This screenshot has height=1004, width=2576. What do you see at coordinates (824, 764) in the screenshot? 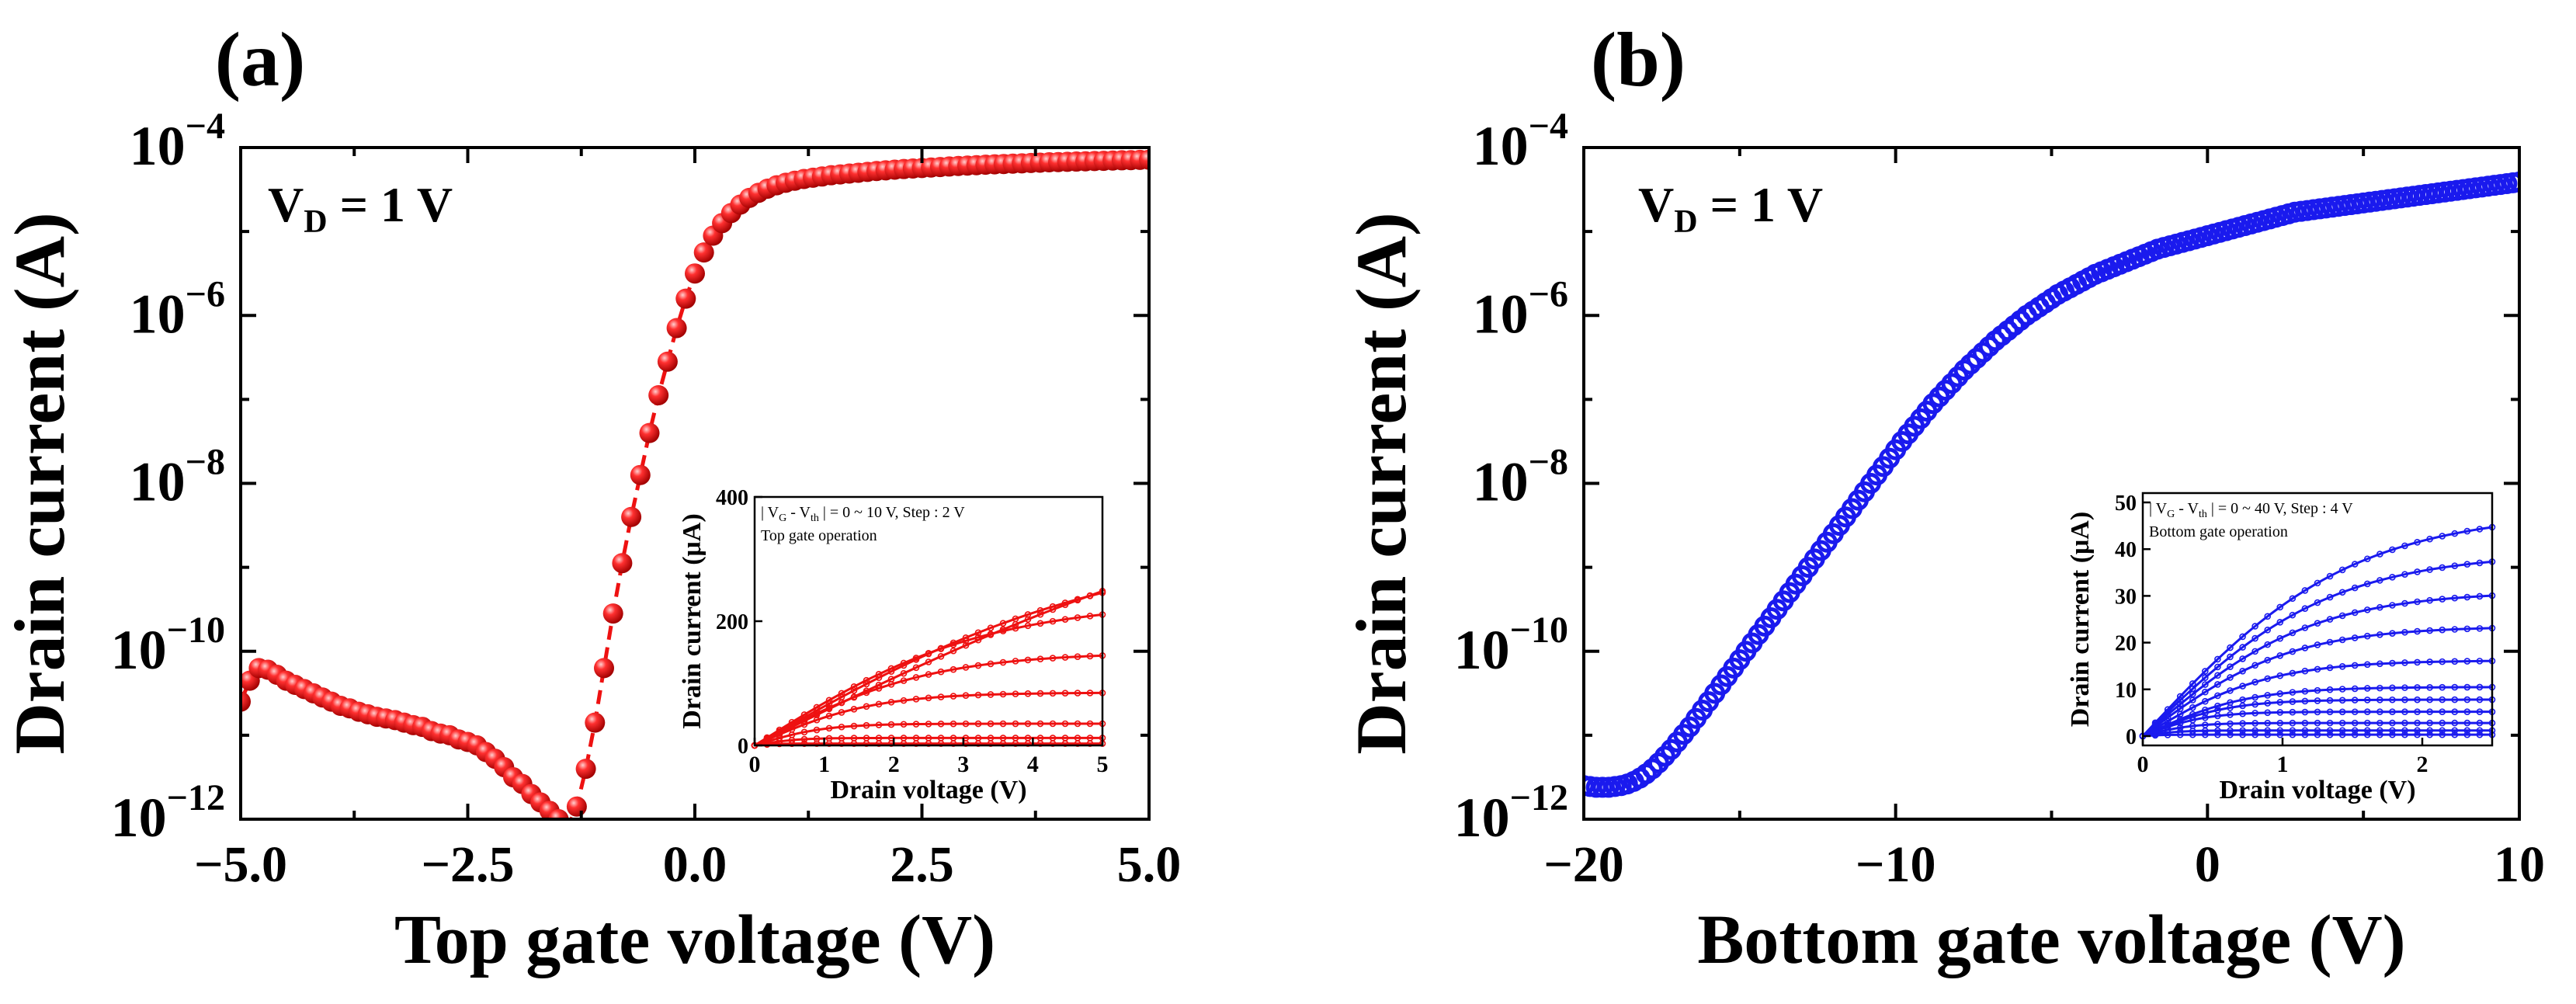
I see `inset-x-tick-label: 1` at bounding box center [824, 764].